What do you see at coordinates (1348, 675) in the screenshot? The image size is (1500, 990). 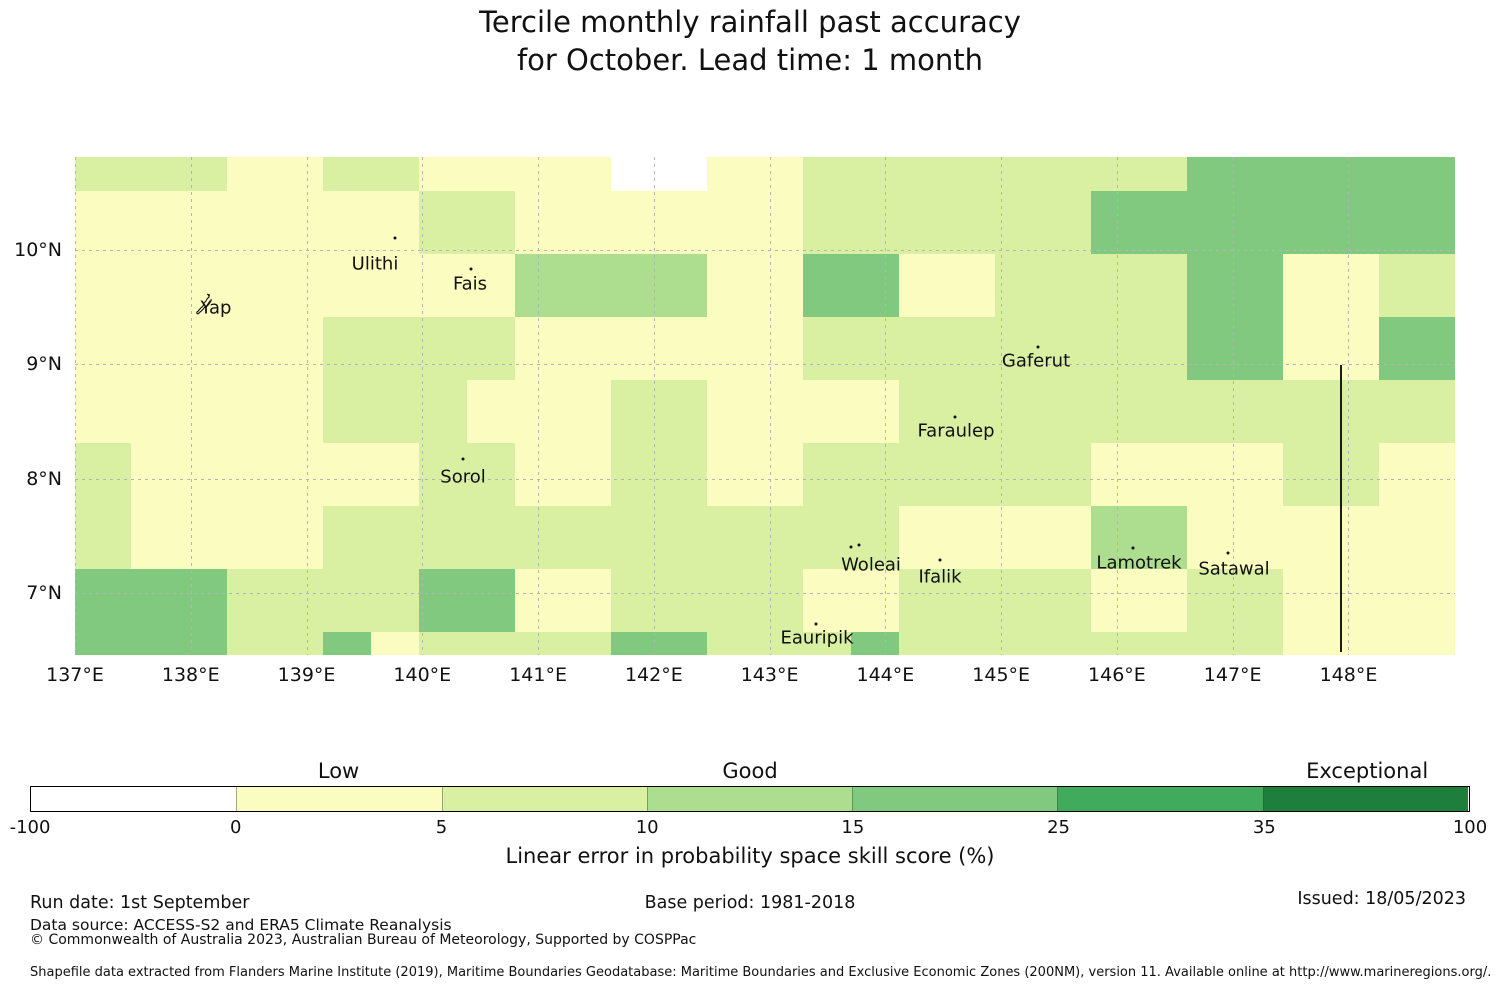 I see `x-tick-label: 148°E` at bounding box center [1348, 675].